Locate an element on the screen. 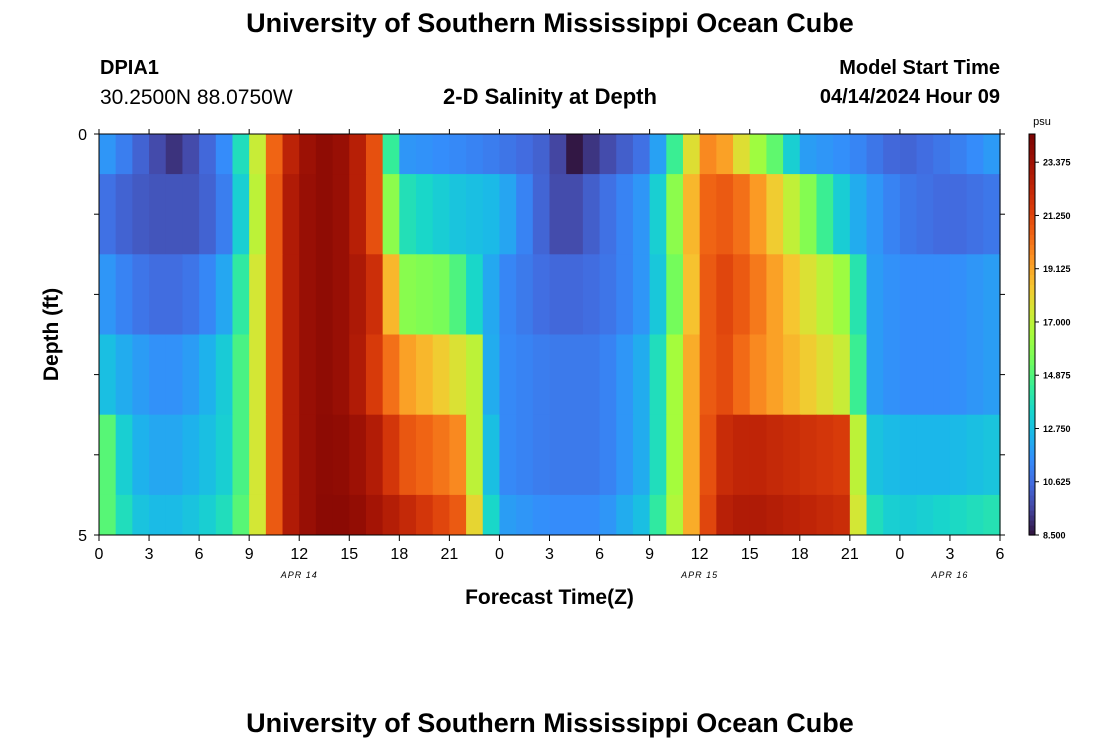 This screenshot has width=1100, height=750. x-tick-label: 6 is located at coordinates (1000, 554).